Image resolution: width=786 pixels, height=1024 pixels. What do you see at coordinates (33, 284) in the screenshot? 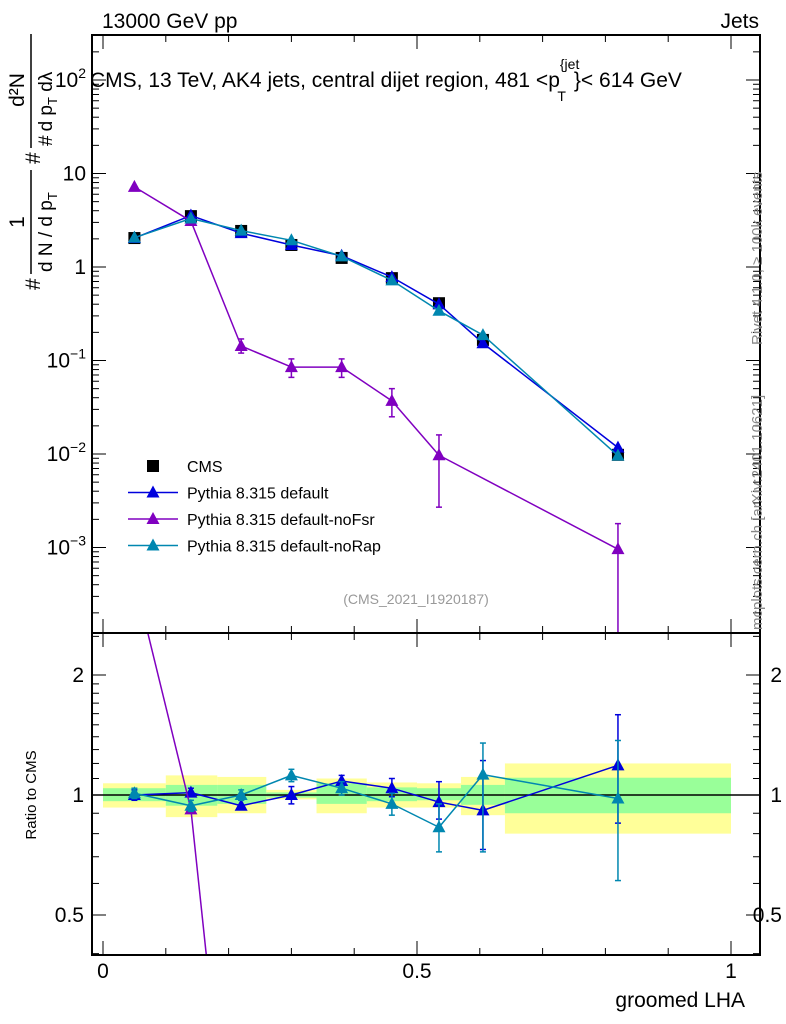
I see `y-label-hash-1: #` at bounding box center [33, 284].